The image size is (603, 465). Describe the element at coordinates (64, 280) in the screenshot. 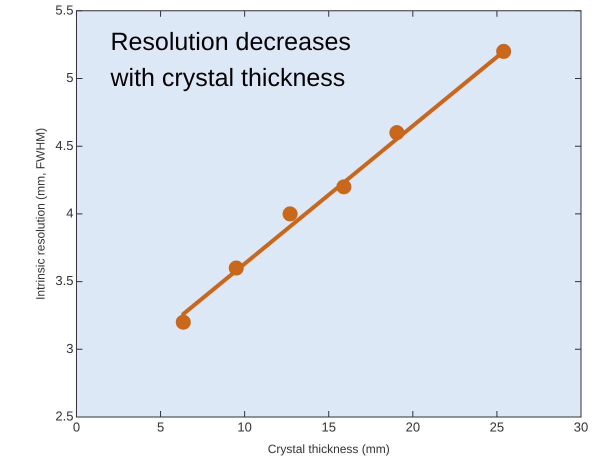

I see `y-tick-label: 3.5` at that location.